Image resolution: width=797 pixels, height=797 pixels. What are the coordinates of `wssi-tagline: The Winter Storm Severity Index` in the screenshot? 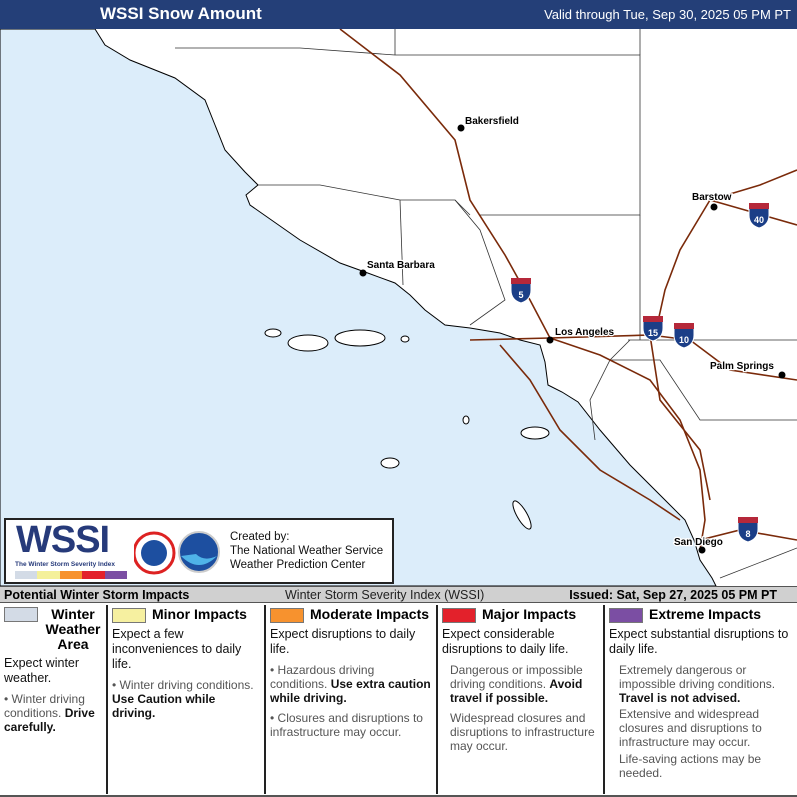 It's located at (65, 564).